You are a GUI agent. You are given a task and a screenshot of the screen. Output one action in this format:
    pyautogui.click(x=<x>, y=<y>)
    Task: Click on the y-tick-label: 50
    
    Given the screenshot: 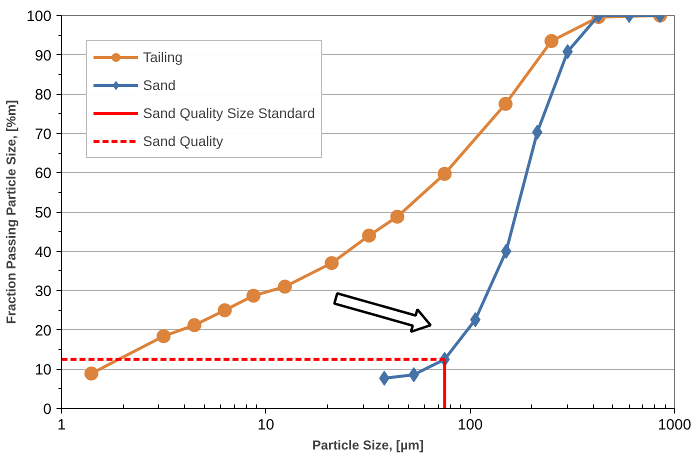 What is the action you would take?
    pyautogui.click(x=43, y=213)
    